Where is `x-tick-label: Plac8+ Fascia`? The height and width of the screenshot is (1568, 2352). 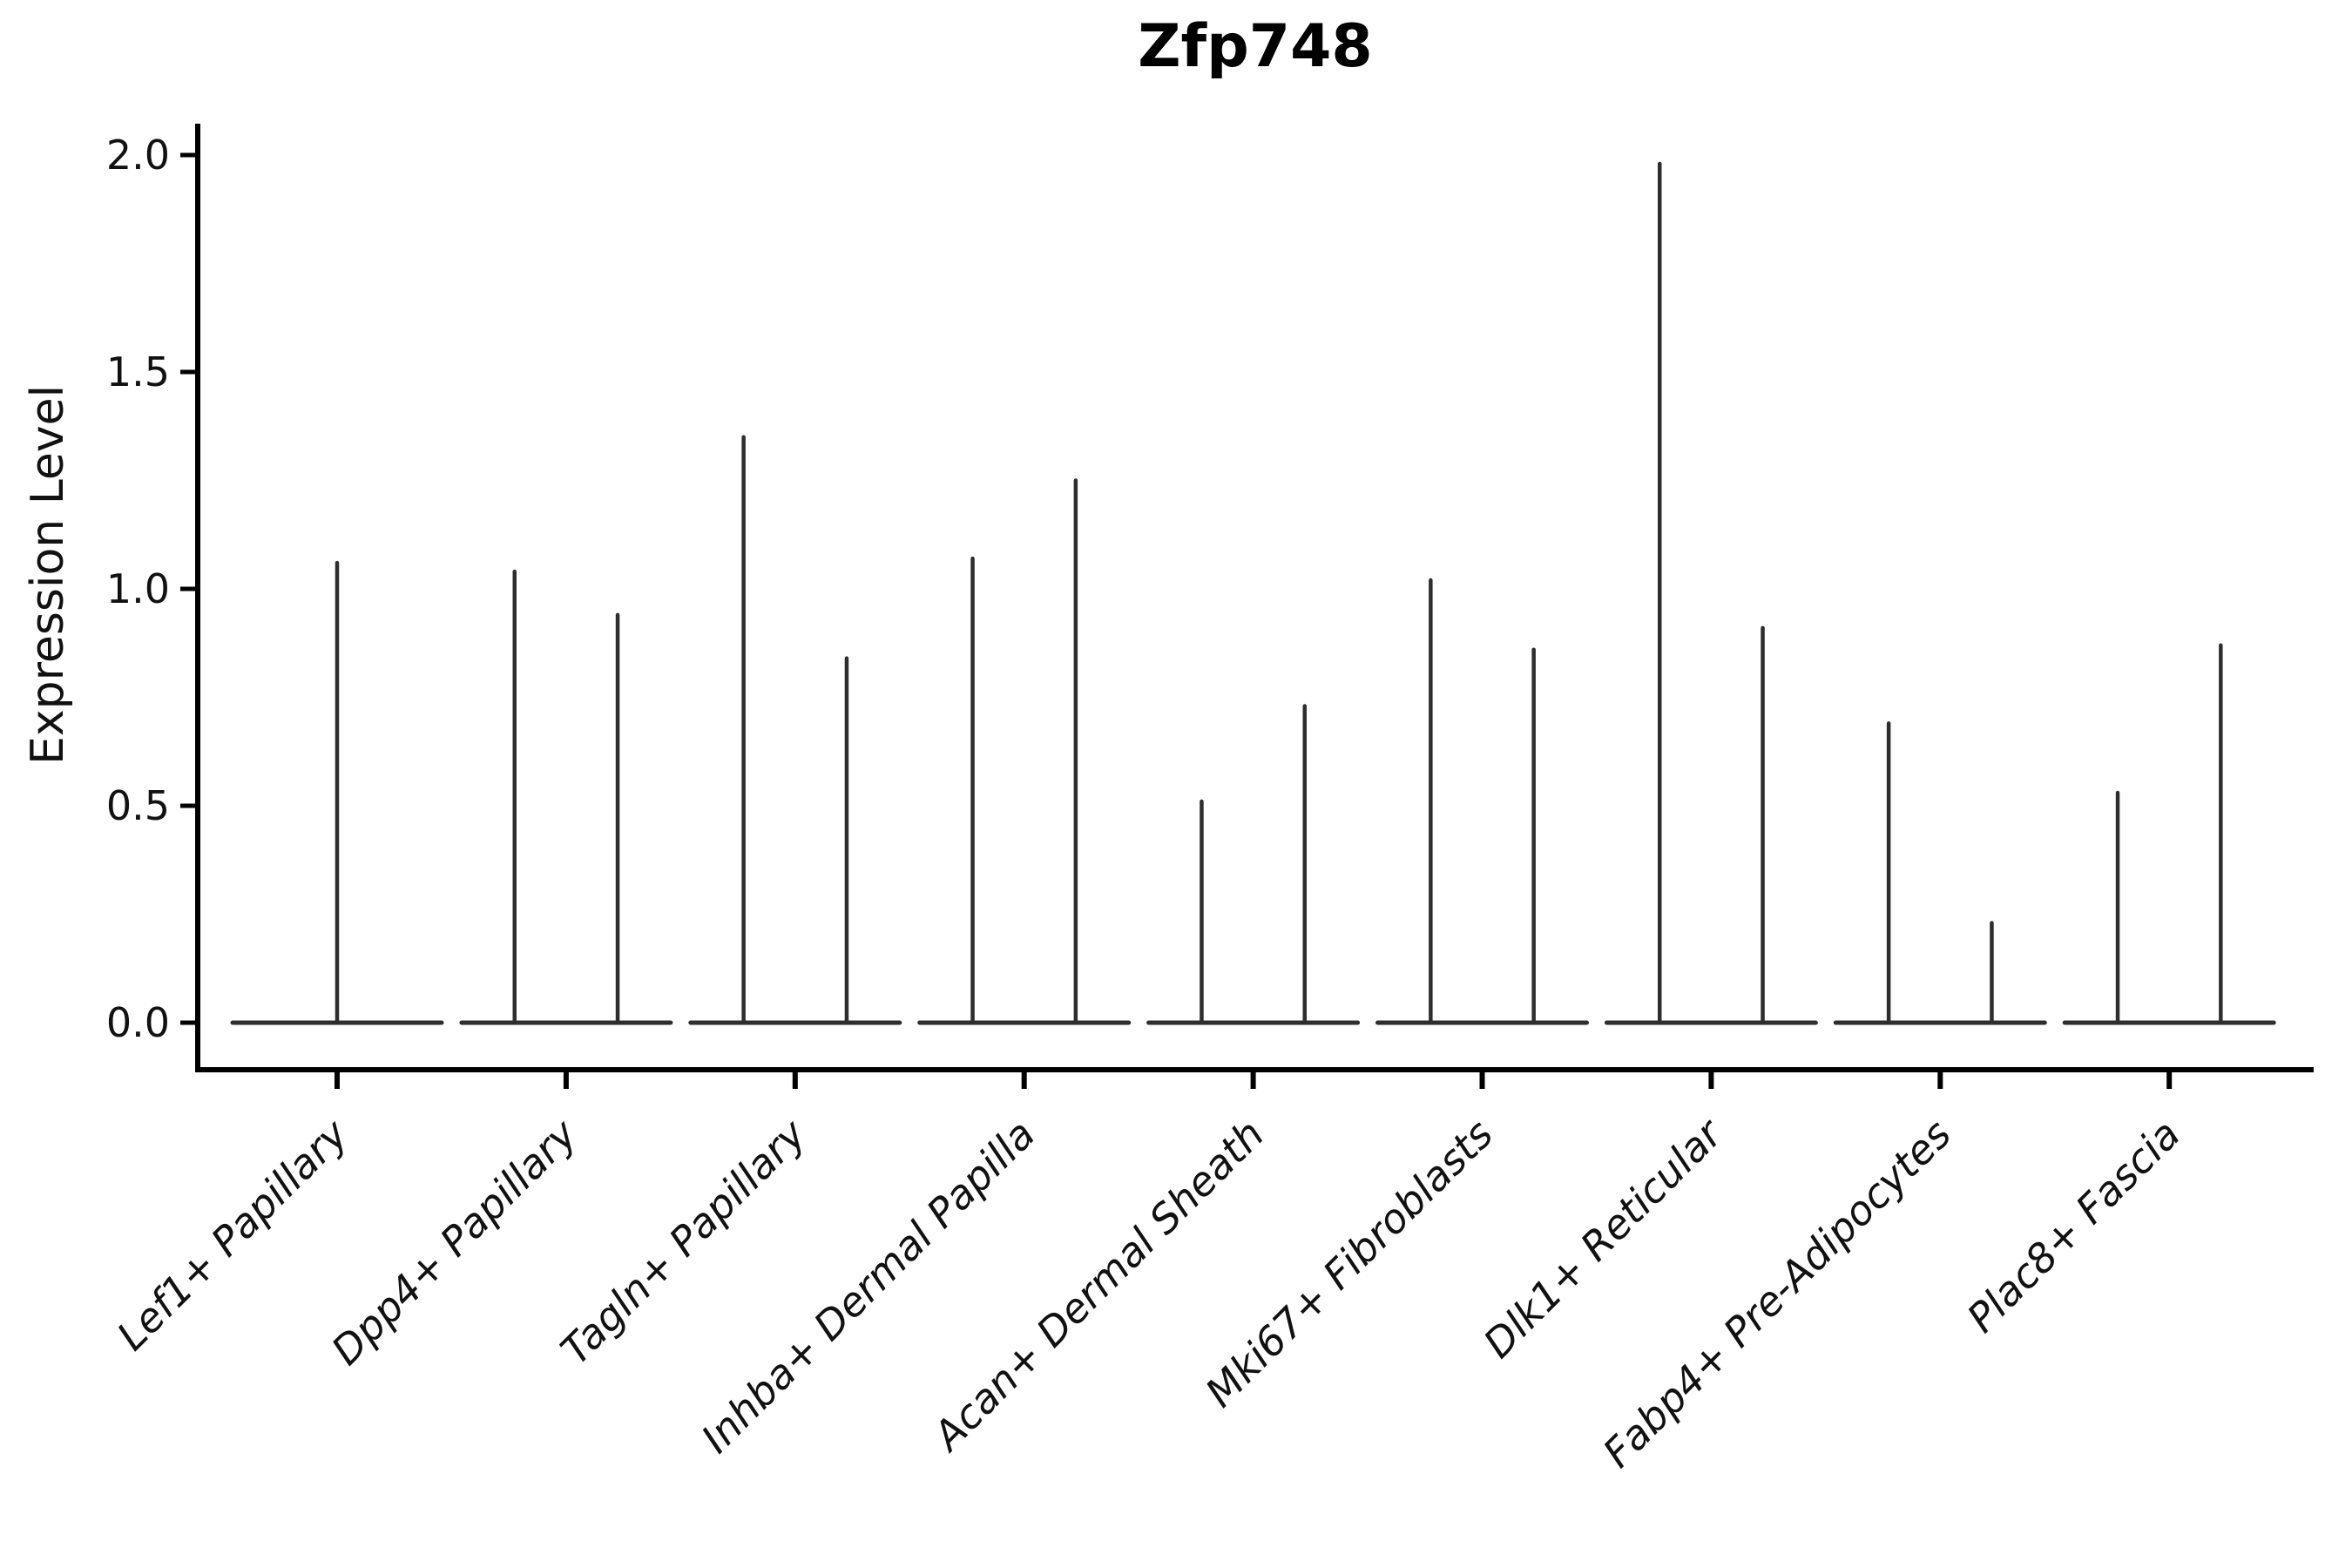 x-tick-label: Plac8+ Fascia is located at coordinates (2073, 1226).